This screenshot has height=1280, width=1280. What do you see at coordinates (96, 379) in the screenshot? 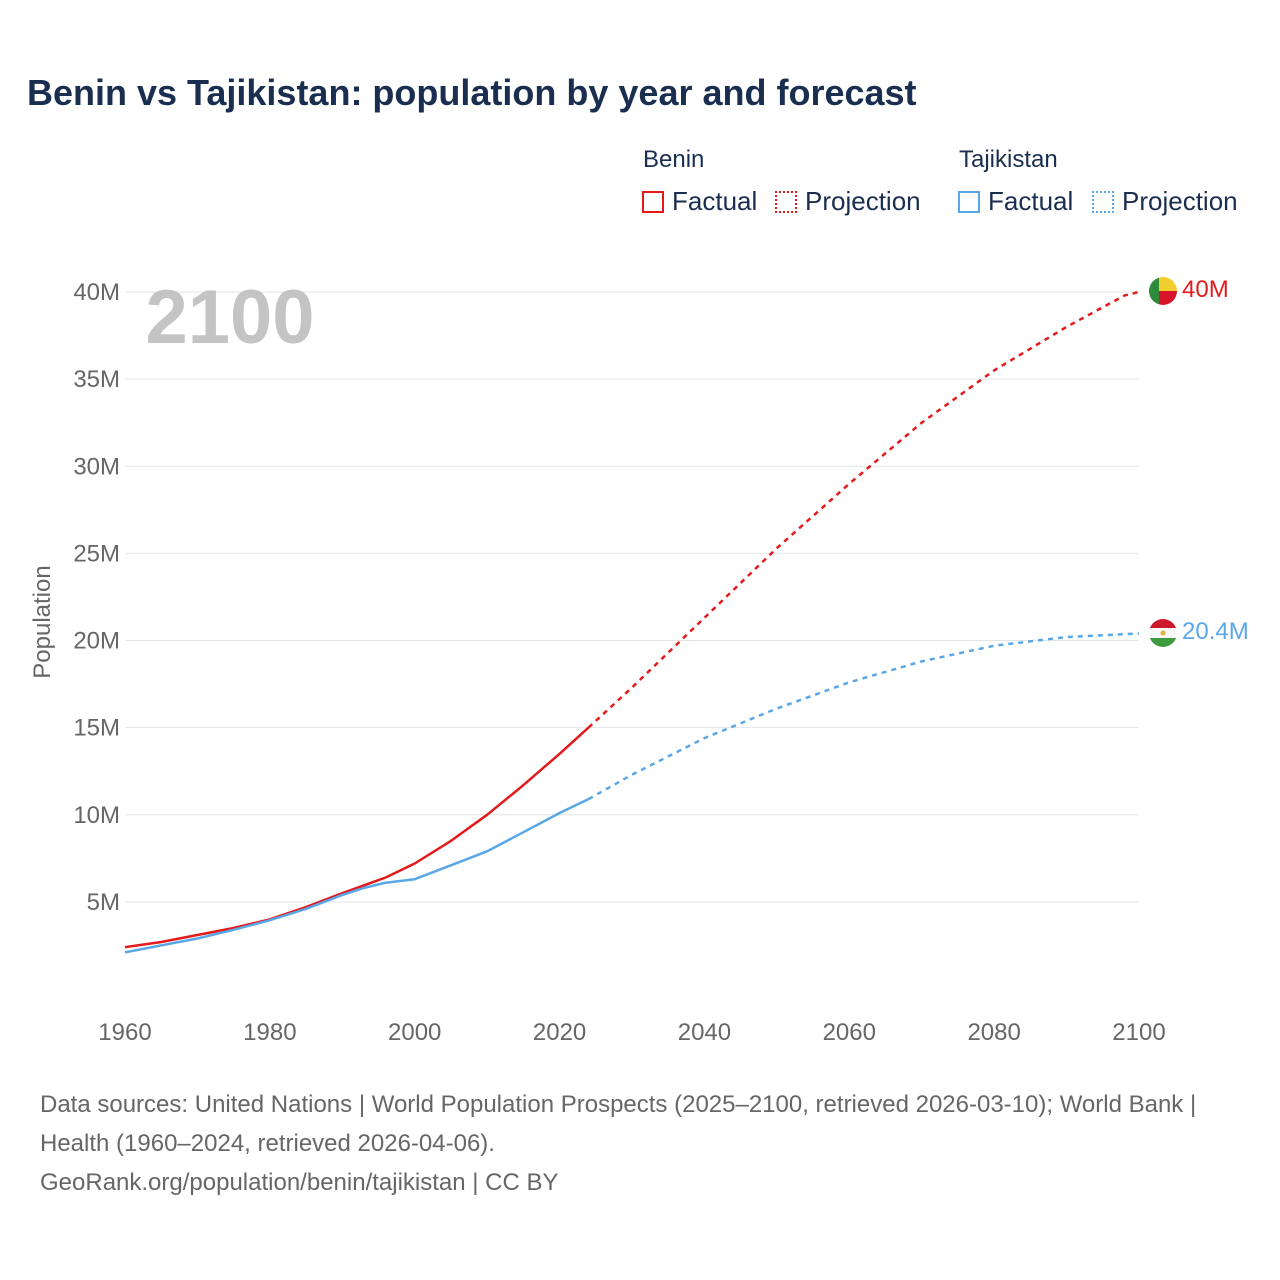
I see `y-tick-label: 35M` at bounding box center [96, 379].